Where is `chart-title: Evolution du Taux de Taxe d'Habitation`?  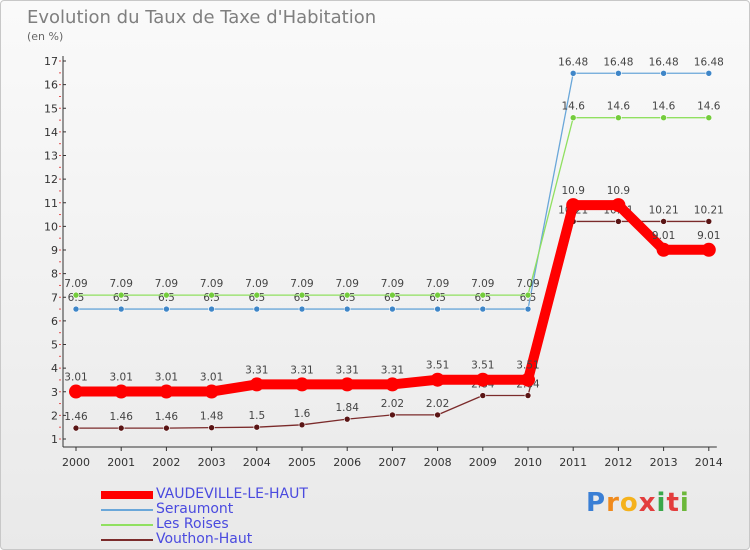
chart-title: Evolution du Taux de Taxe d'Habitation is located at coordinates (202, 17).